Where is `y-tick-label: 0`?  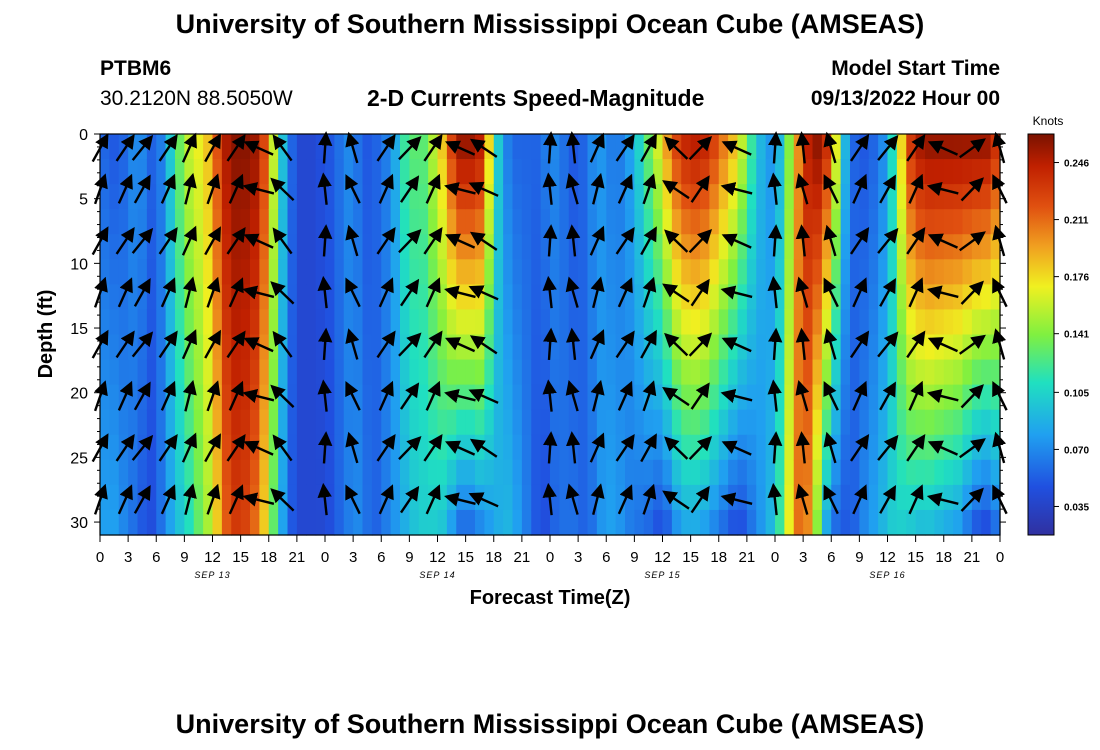 y-tick-label: 0 is located at coordinates (83, 135).